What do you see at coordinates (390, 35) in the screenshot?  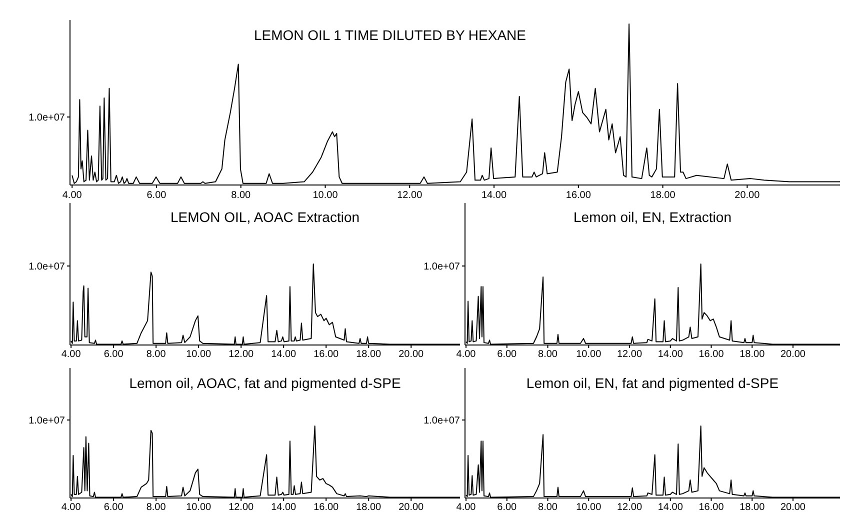 I see `chart-title: LEMON OIL 1 TIME DILUTED BY HEXANE` at bounding box center [390, 35].